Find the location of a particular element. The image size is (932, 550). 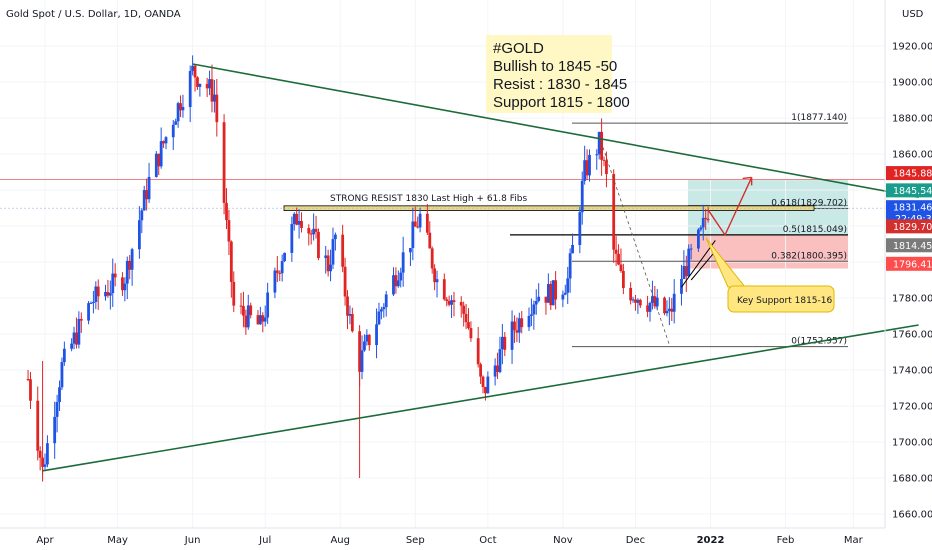

currency-label: USD is located at coordinates (913, 14).